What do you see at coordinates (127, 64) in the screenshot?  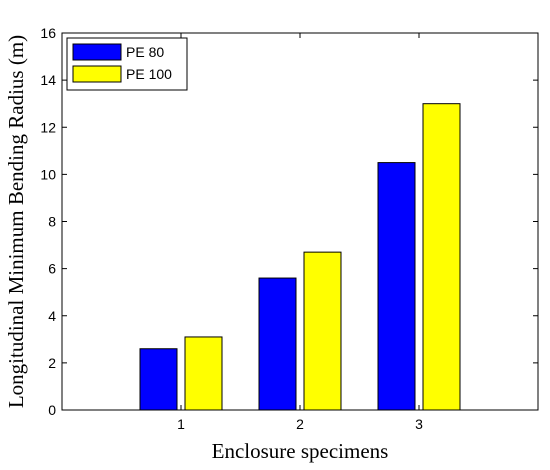 I see `legend: PE 80 PE 100` at bounding box center [127, 64].